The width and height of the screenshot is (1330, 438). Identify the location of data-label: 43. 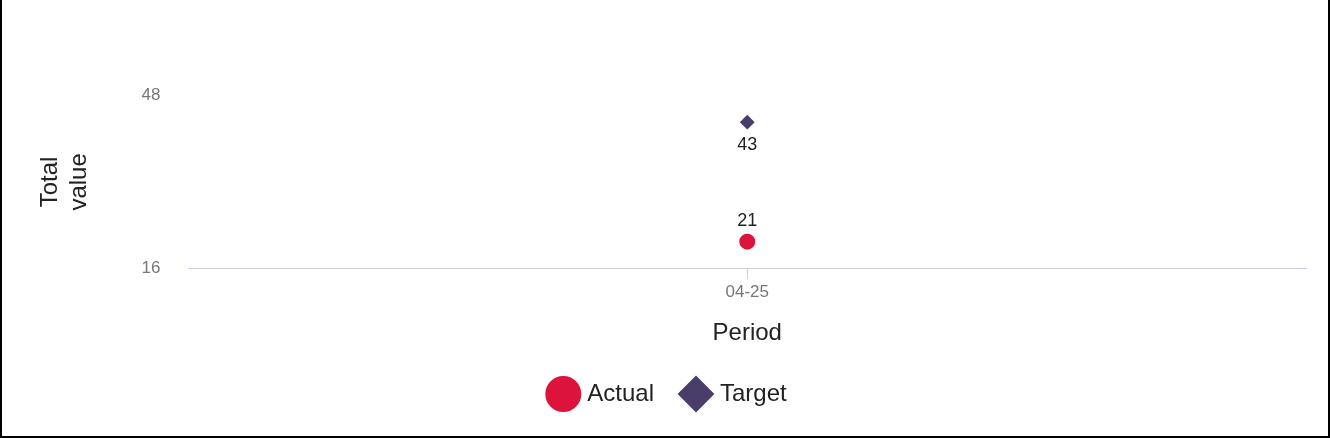
(747, 144).